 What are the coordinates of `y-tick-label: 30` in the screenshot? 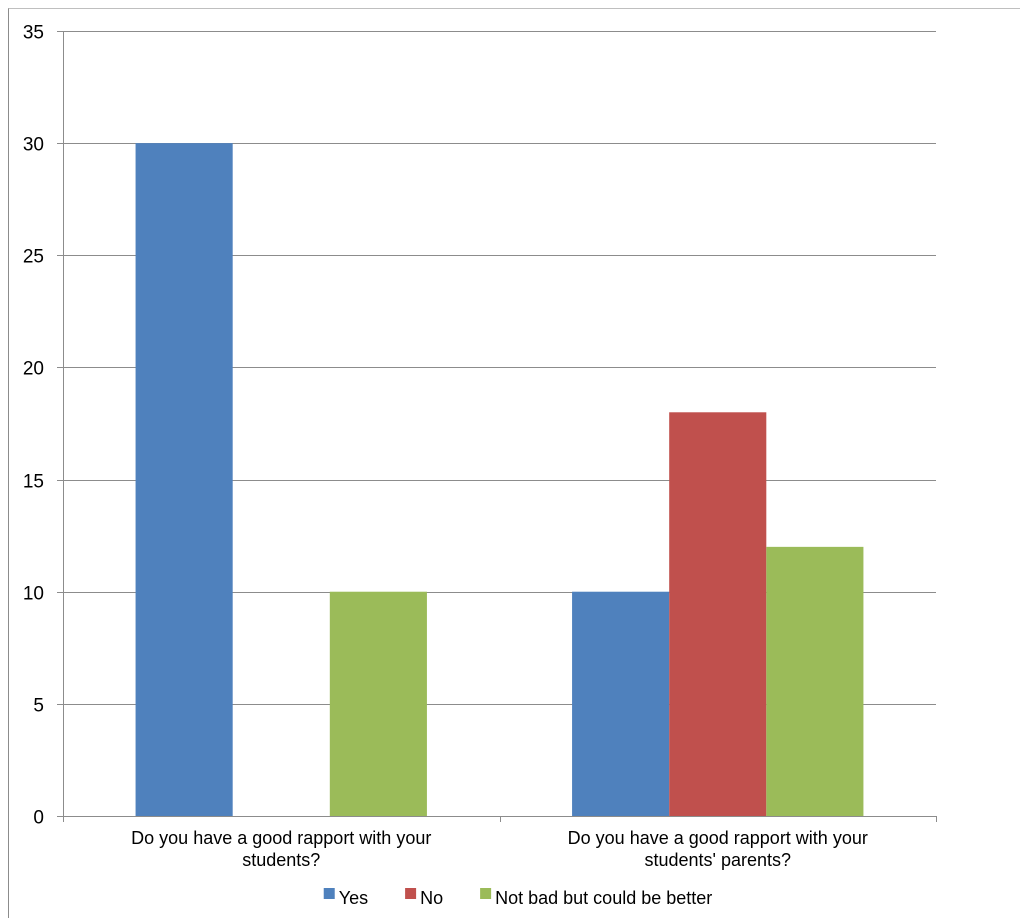 It's located at (33, 145).